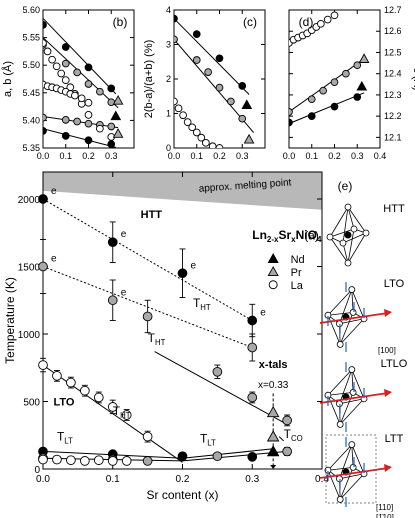 The image size is (415, 518). Describe the element at coordinates (363, 348) in the screenshot. I see `panel-e-structures: (e) HTT LTO LTLO LTT [100] [110][1̄10]` at that location.